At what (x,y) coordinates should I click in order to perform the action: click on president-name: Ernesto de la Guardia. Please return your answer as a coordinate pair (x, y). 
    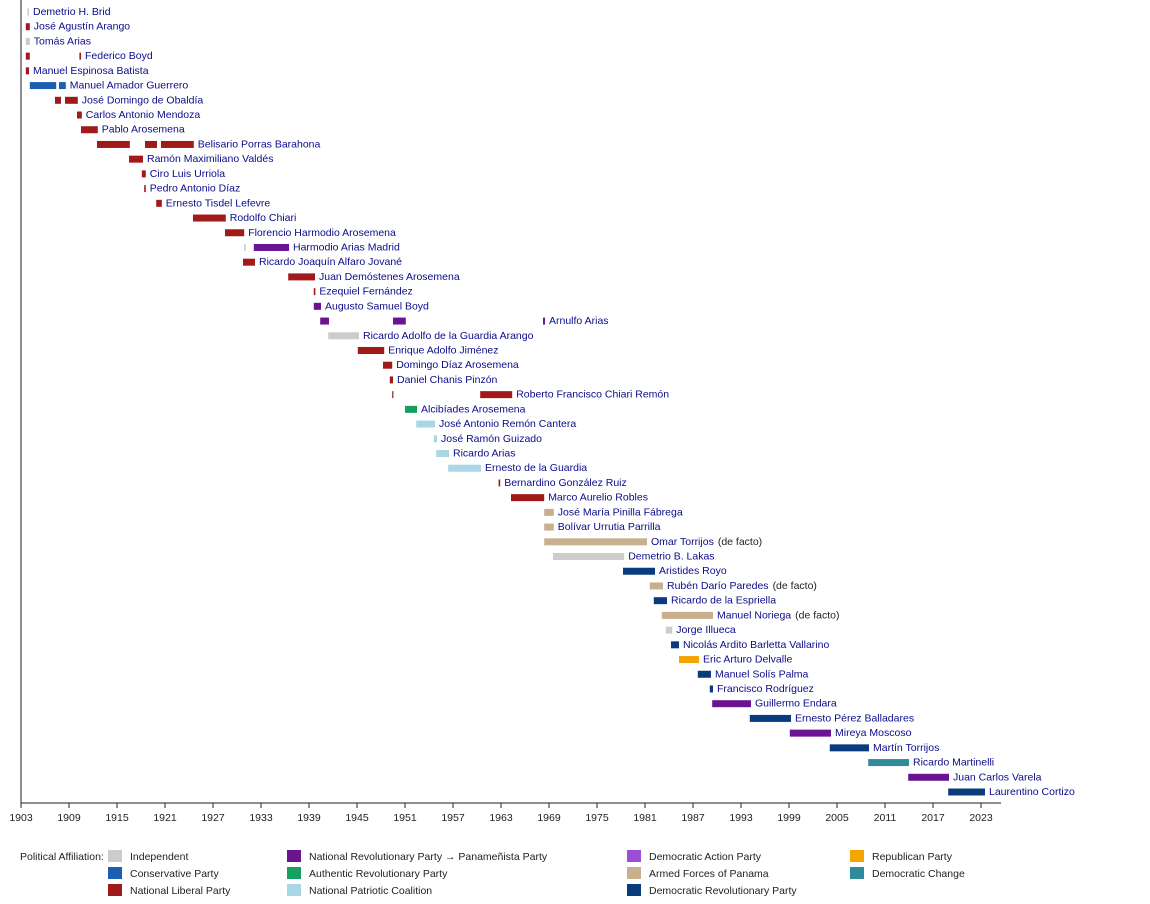
    Looking at the image, I should click on (536, 468).